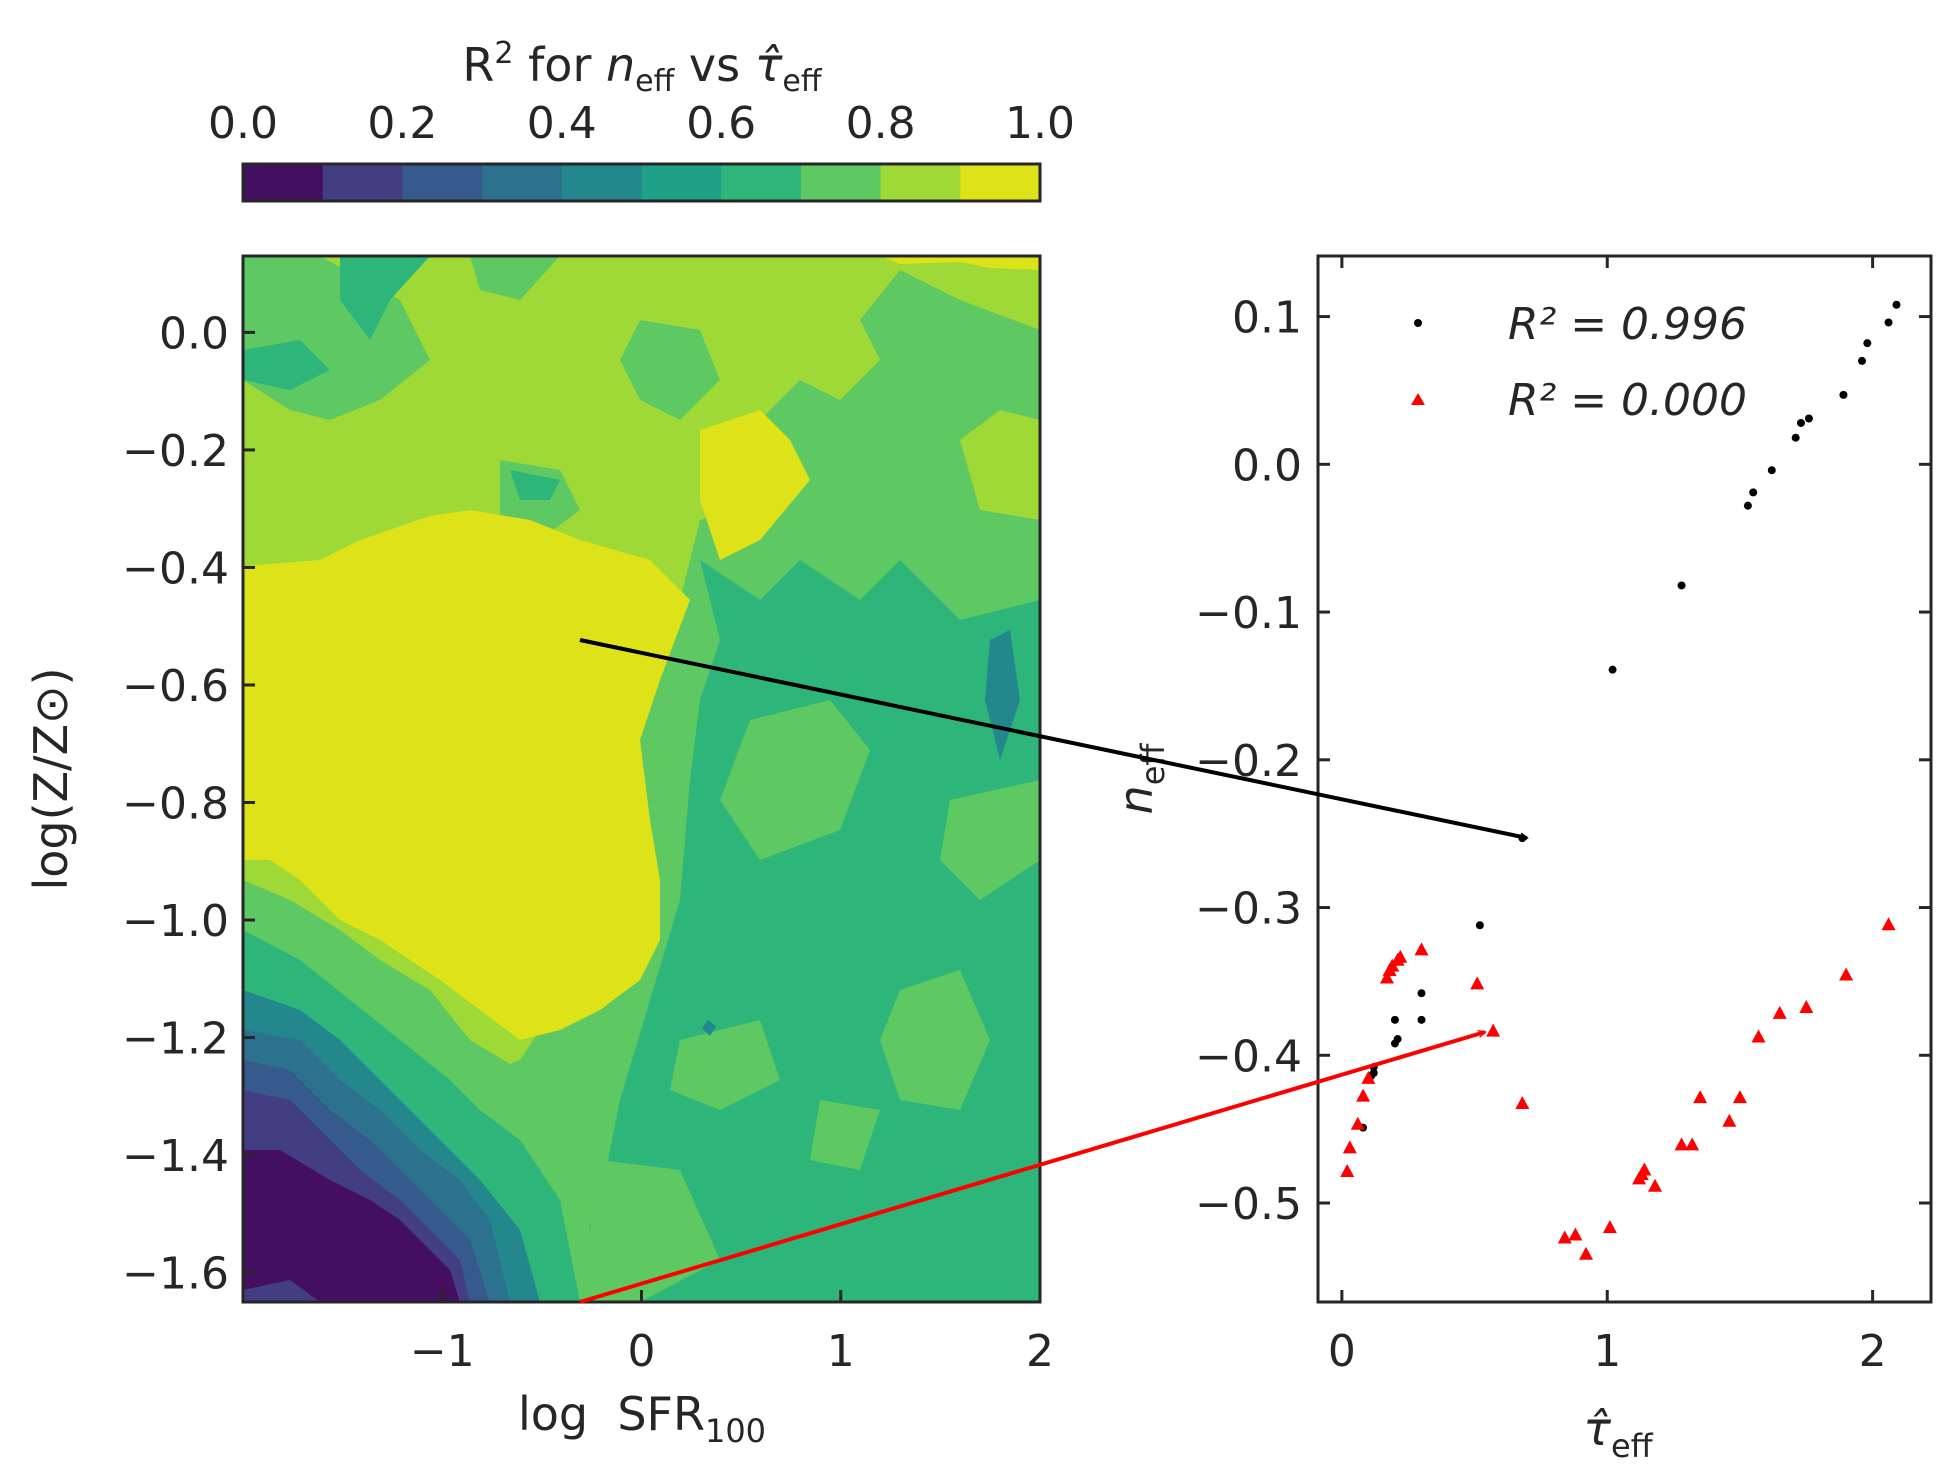 The width and height of the screenshot is (1954, 1473). I want to click on colorbar-ticks: 0.0 0.2 0.4 0.6 0.8 1.0, so click(641, 123).